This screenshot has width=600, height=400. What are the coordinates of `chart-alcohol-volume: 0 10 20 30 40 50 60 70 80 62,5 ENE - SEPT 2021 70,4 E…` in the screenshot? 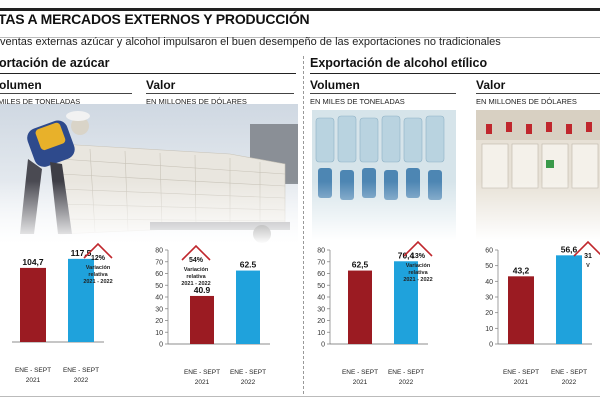 It's located at (375, 313).